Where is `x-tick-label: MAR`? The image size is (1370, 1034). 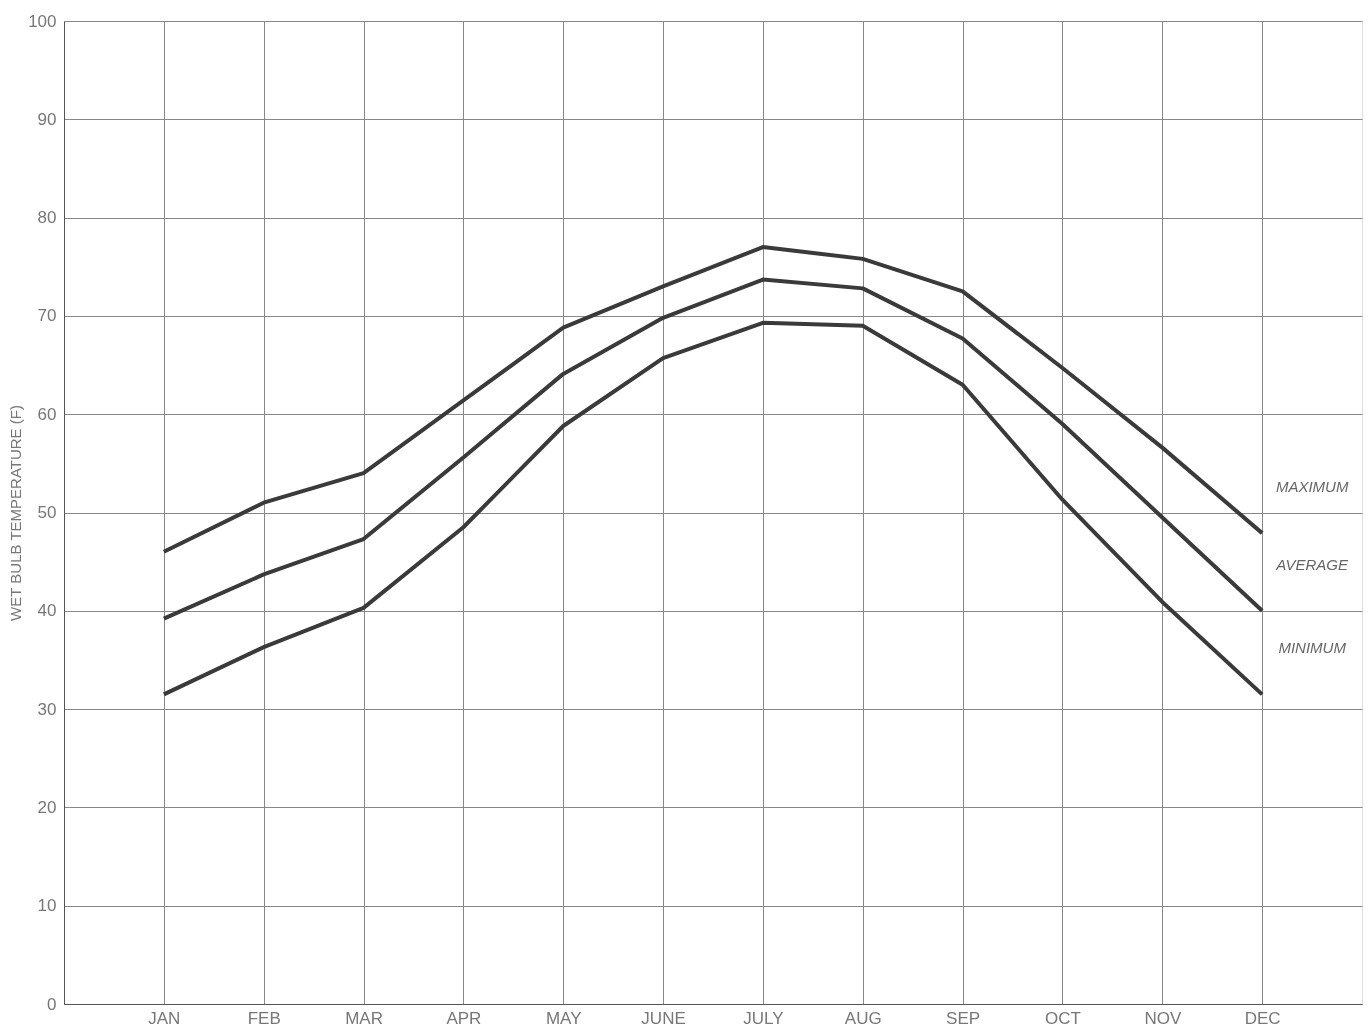 x-tick-label: MAR is located at coordinates (364, 1018).